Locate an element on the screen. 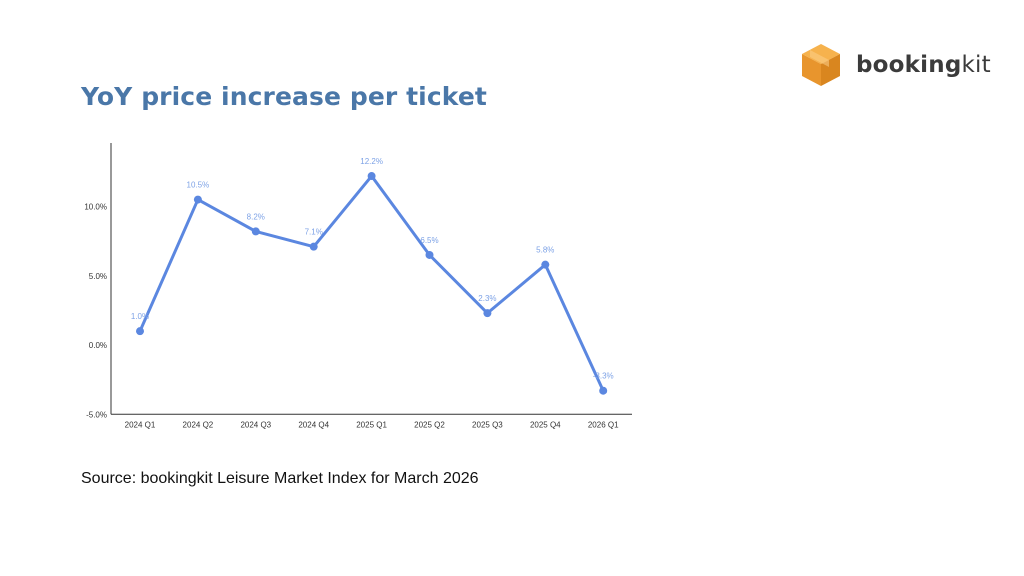  data-label: -3.3% is located at coordinates (603, 376).